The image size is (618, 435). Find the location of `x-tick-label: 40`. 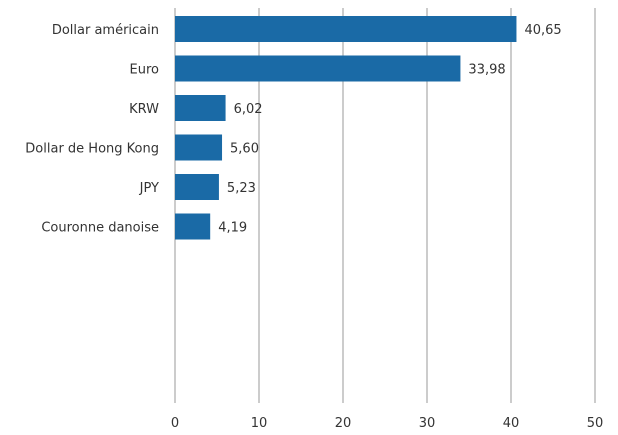

x-tick-label: 40 is located at coordinates (511, 423).